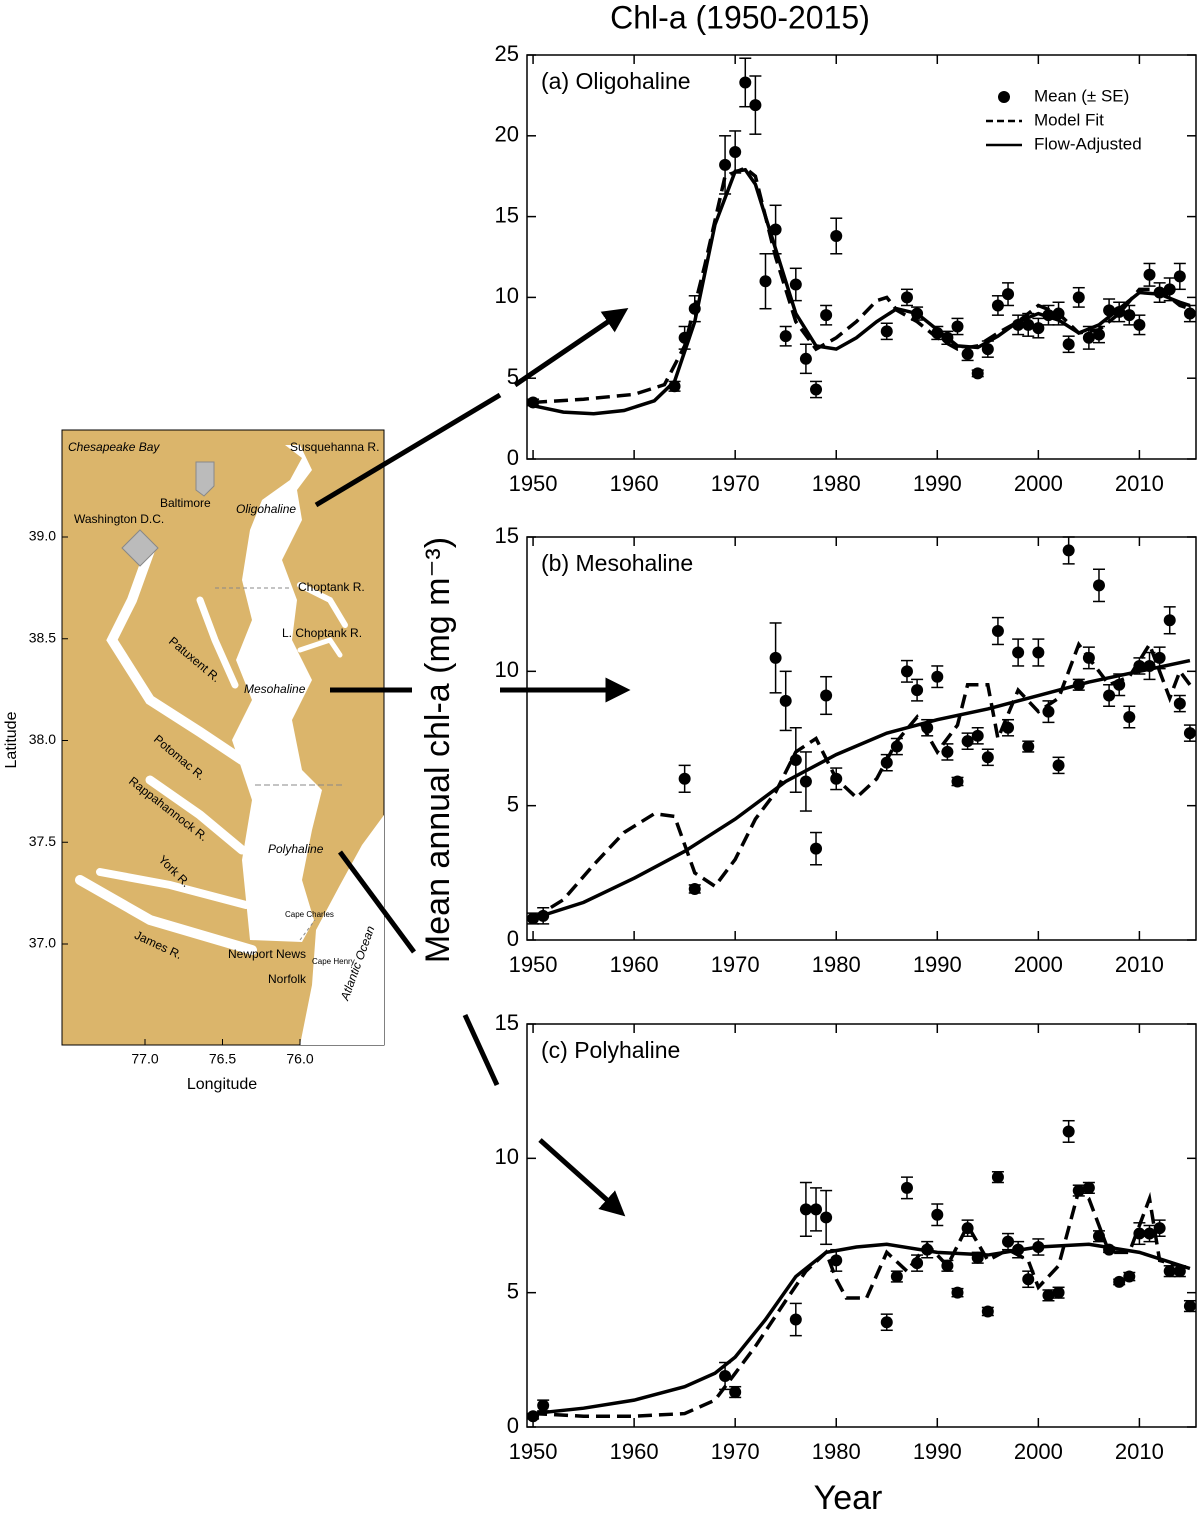  Describe the element at coordinates (513, 1425) in the screenshot. I see `y-tick-label: 0` at that location.